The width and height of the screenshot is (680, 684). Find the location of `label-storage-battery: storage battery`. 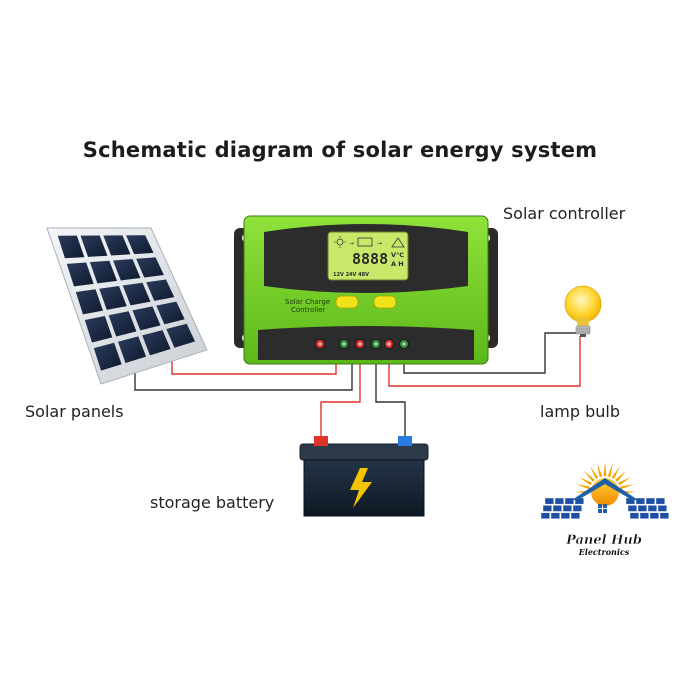

label-storage-battery: storage battery is located at coordinates (212, 502).